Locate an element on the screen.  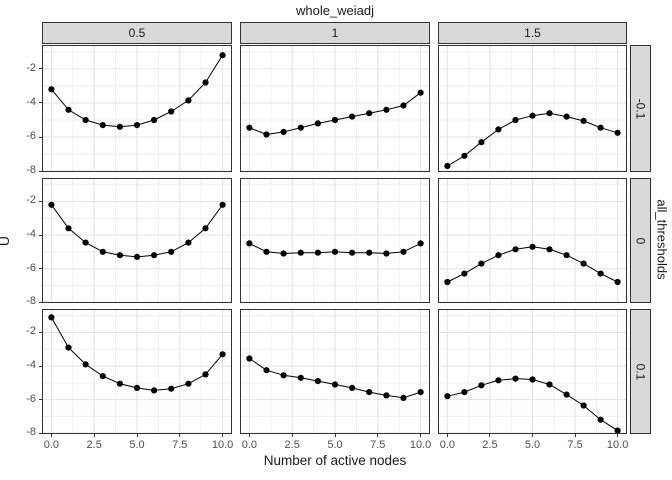
x-axis-tick-label: 7.5 is located at coordinates (575, 445).